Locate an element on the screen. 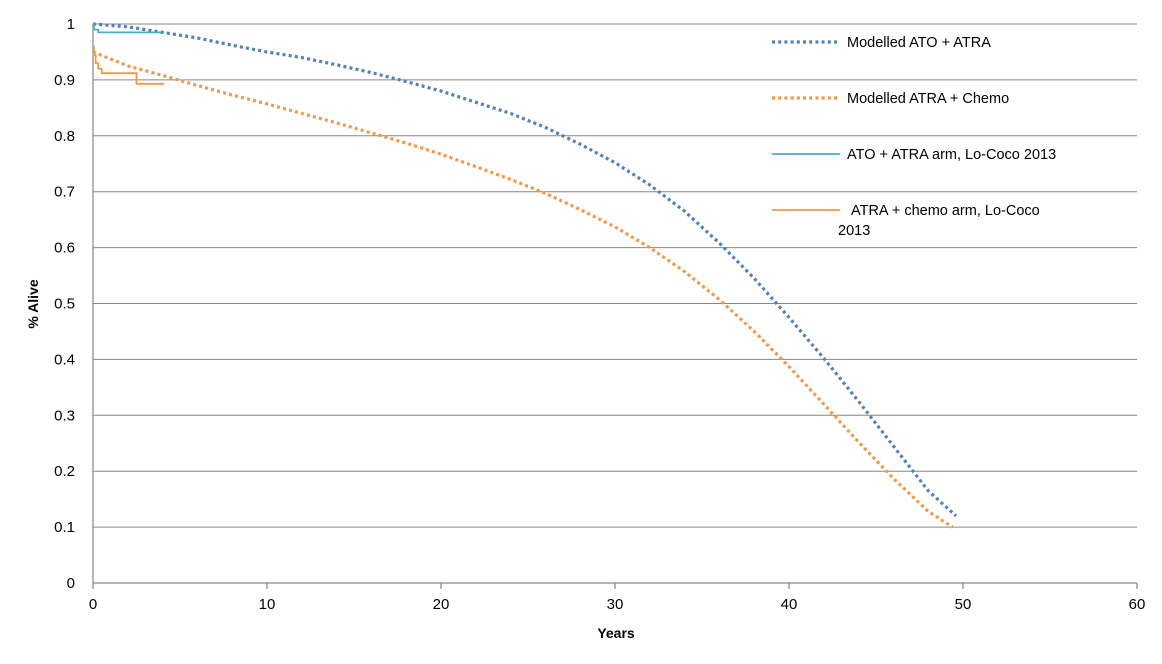 The image size is (1162, 664). legend-label-1: Modelled ATO + ATRA is located at coordinates (919, 43).